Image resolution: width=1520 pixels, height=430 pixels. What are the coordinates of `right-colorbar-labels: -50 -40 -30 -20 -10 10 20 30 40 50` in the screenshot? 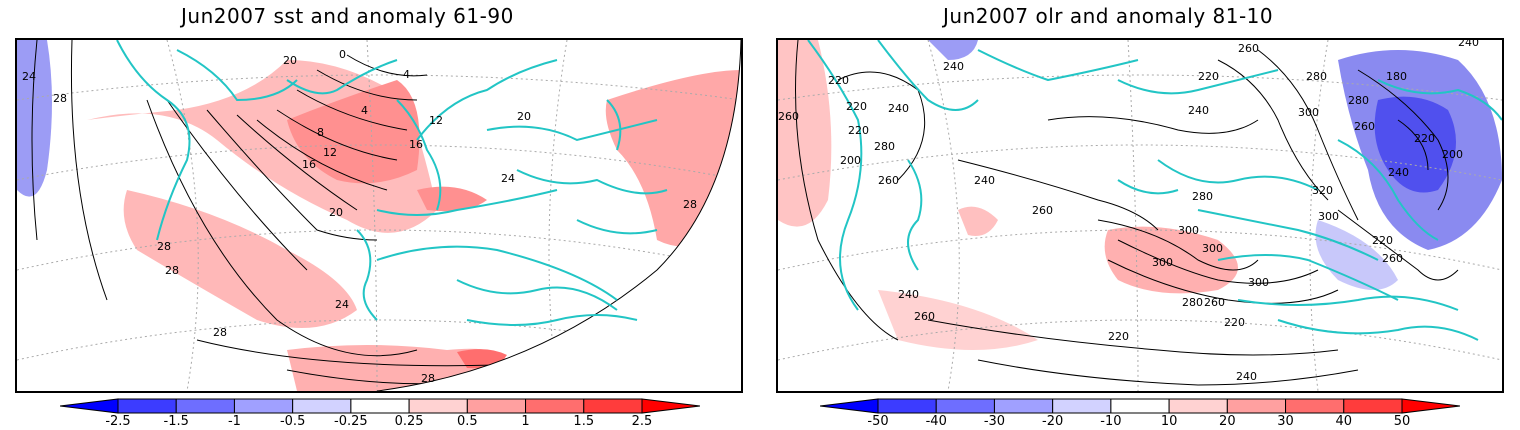 It's located at (1140, 422).